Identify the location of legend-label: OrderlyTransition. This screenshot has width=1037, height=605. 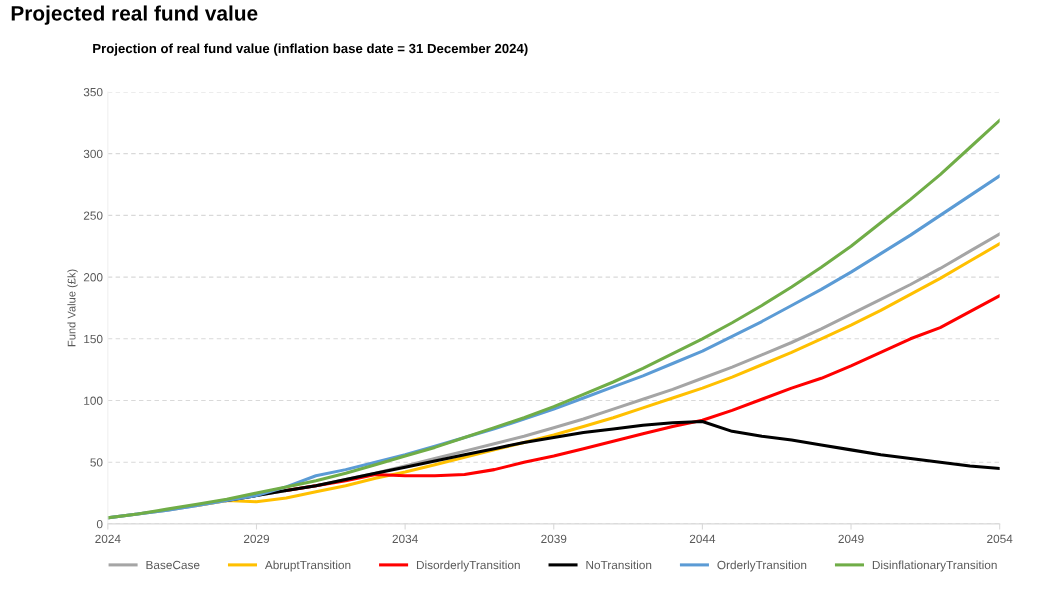
(762, 566).